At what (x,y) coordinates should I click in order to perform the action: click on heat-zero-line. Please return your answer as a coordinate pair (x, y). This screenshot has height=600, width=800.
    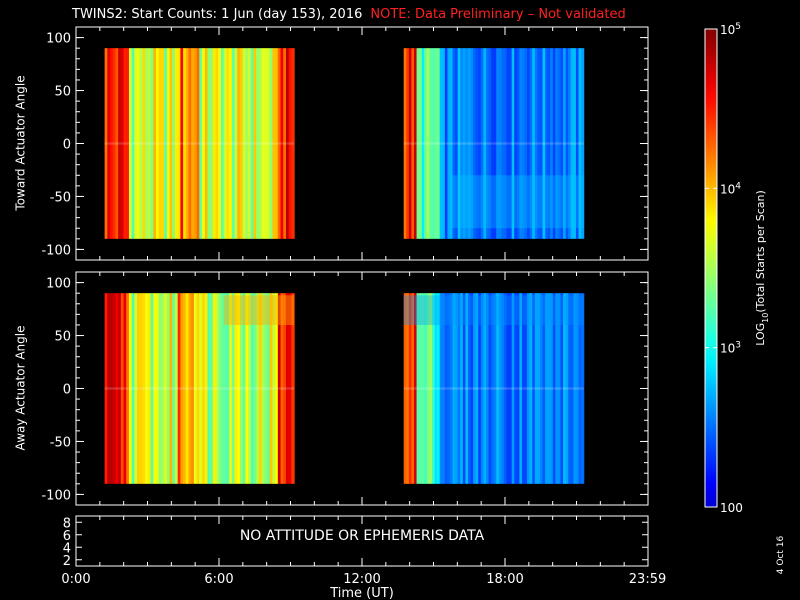
    Looking at the image, I should click on (493, 388).